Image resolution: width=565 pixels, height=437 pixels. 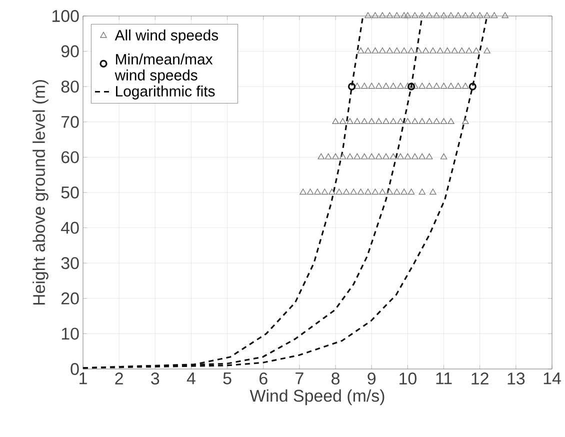 I want to click on y-tick-label: 50, so click(x=70, y=192).